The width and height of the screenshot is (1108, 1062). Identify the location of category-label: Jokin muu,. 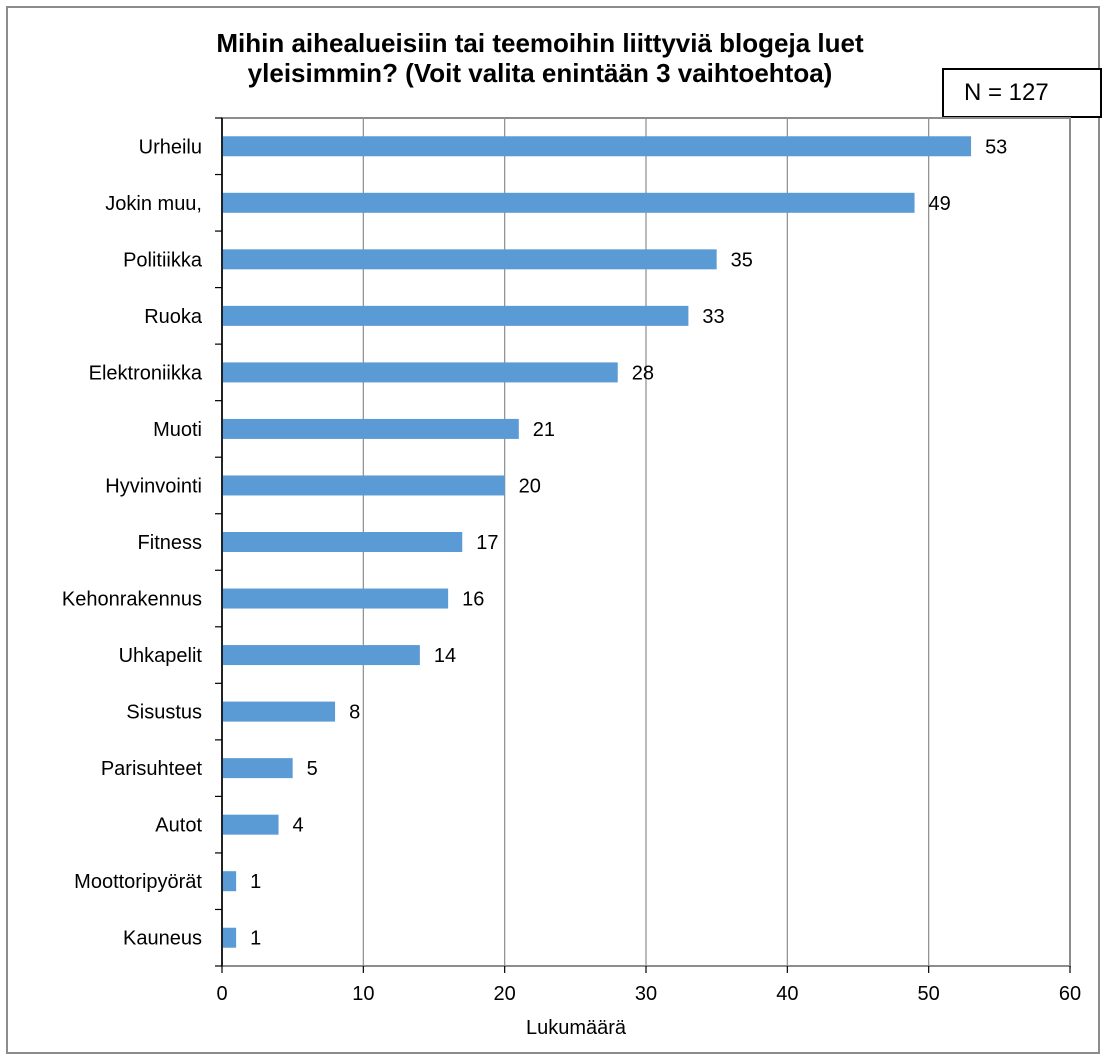
(153, 204).